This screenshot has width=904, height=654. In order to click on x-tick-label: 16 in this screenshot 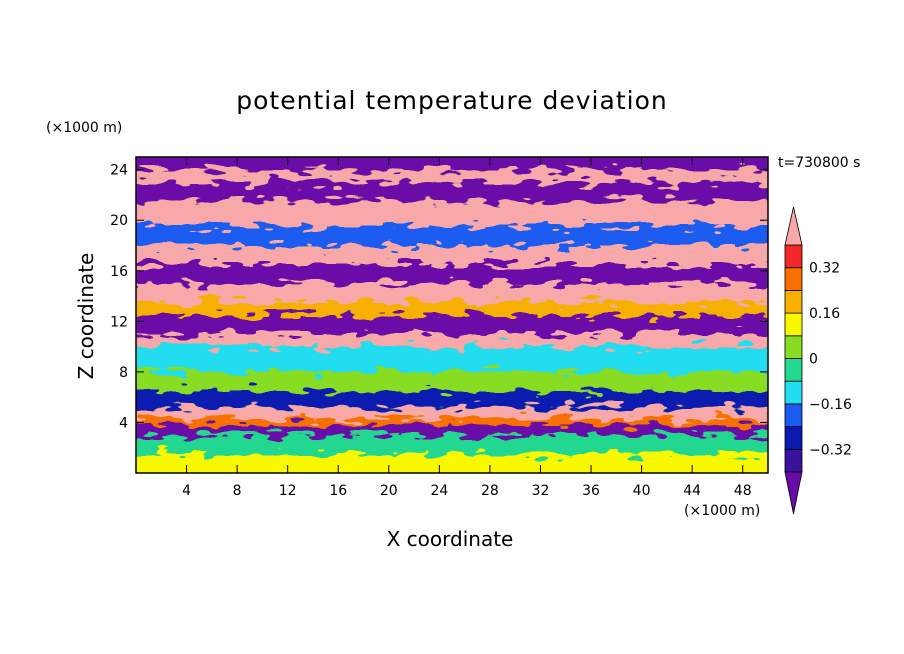, I will do `click(338, 491)`.